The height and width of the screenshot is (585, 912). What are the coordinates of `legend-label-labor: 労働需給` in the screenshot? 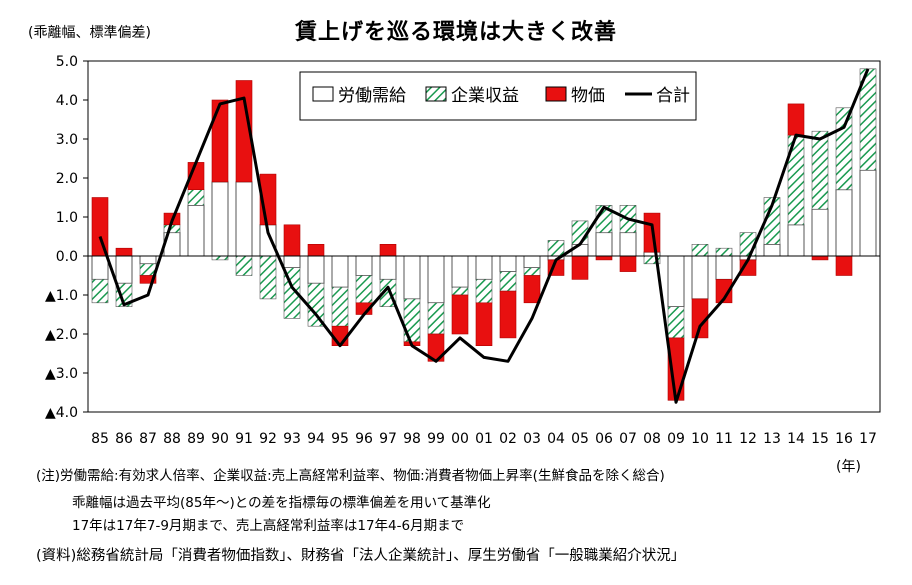 It's located at (372, 96).